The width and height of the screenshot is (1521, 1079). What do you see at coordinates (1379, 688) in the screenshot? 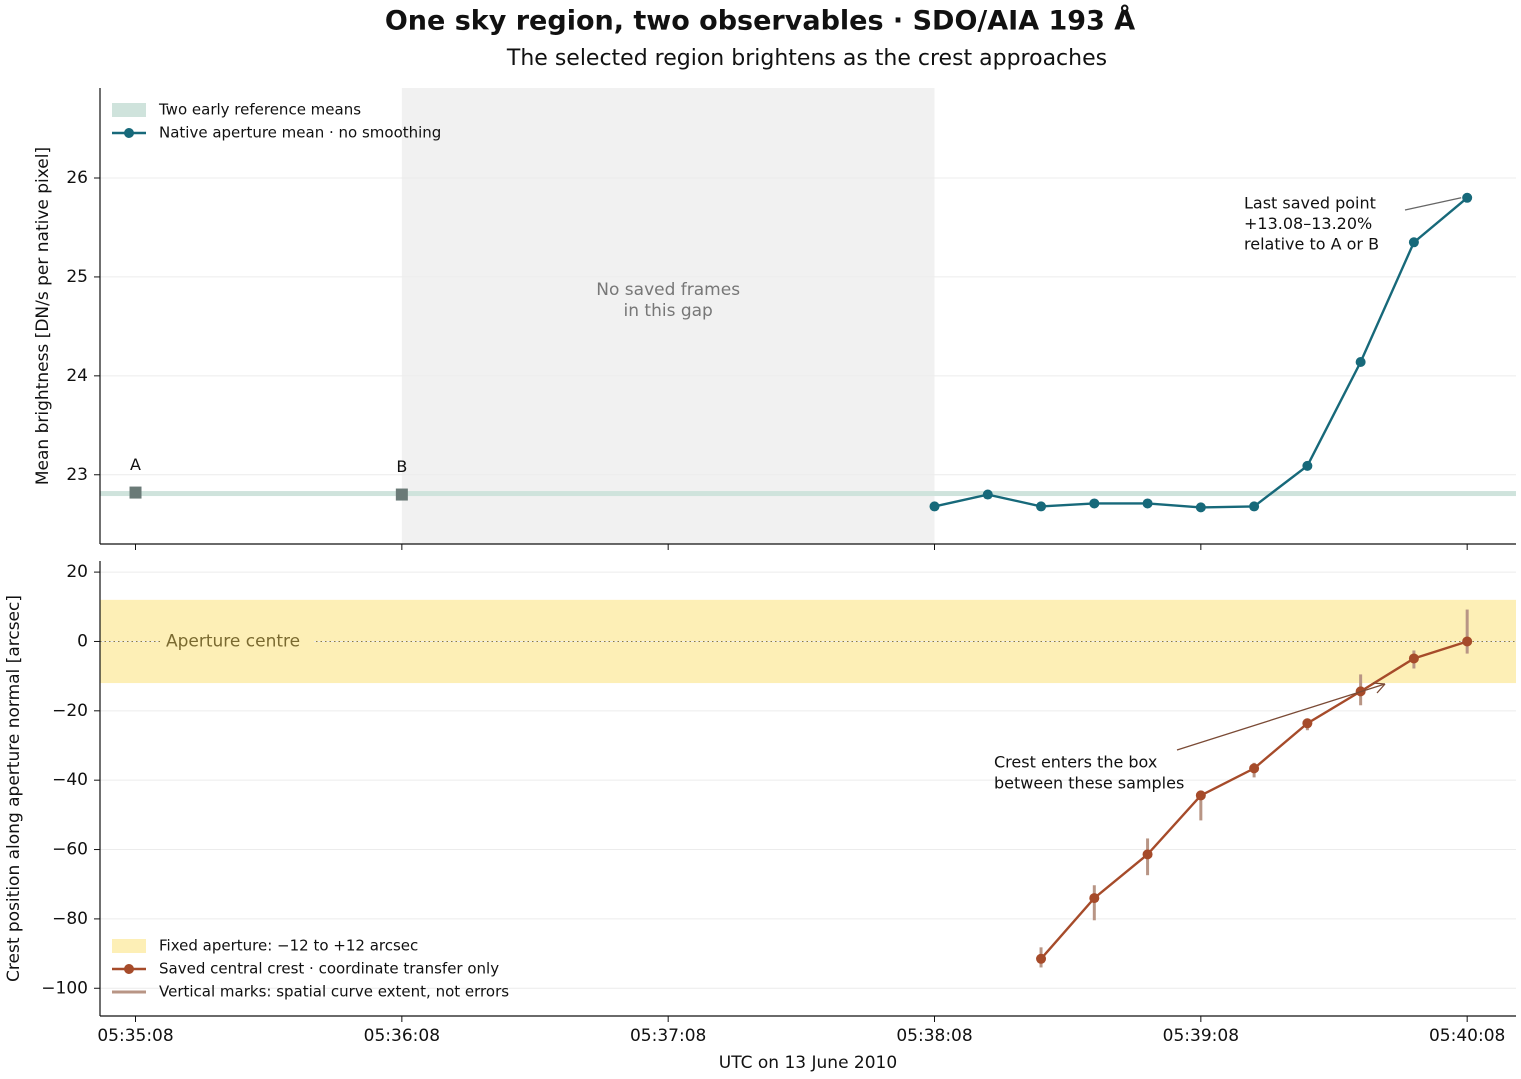
I see `arrow-head` at bounding box center [1379, 688].